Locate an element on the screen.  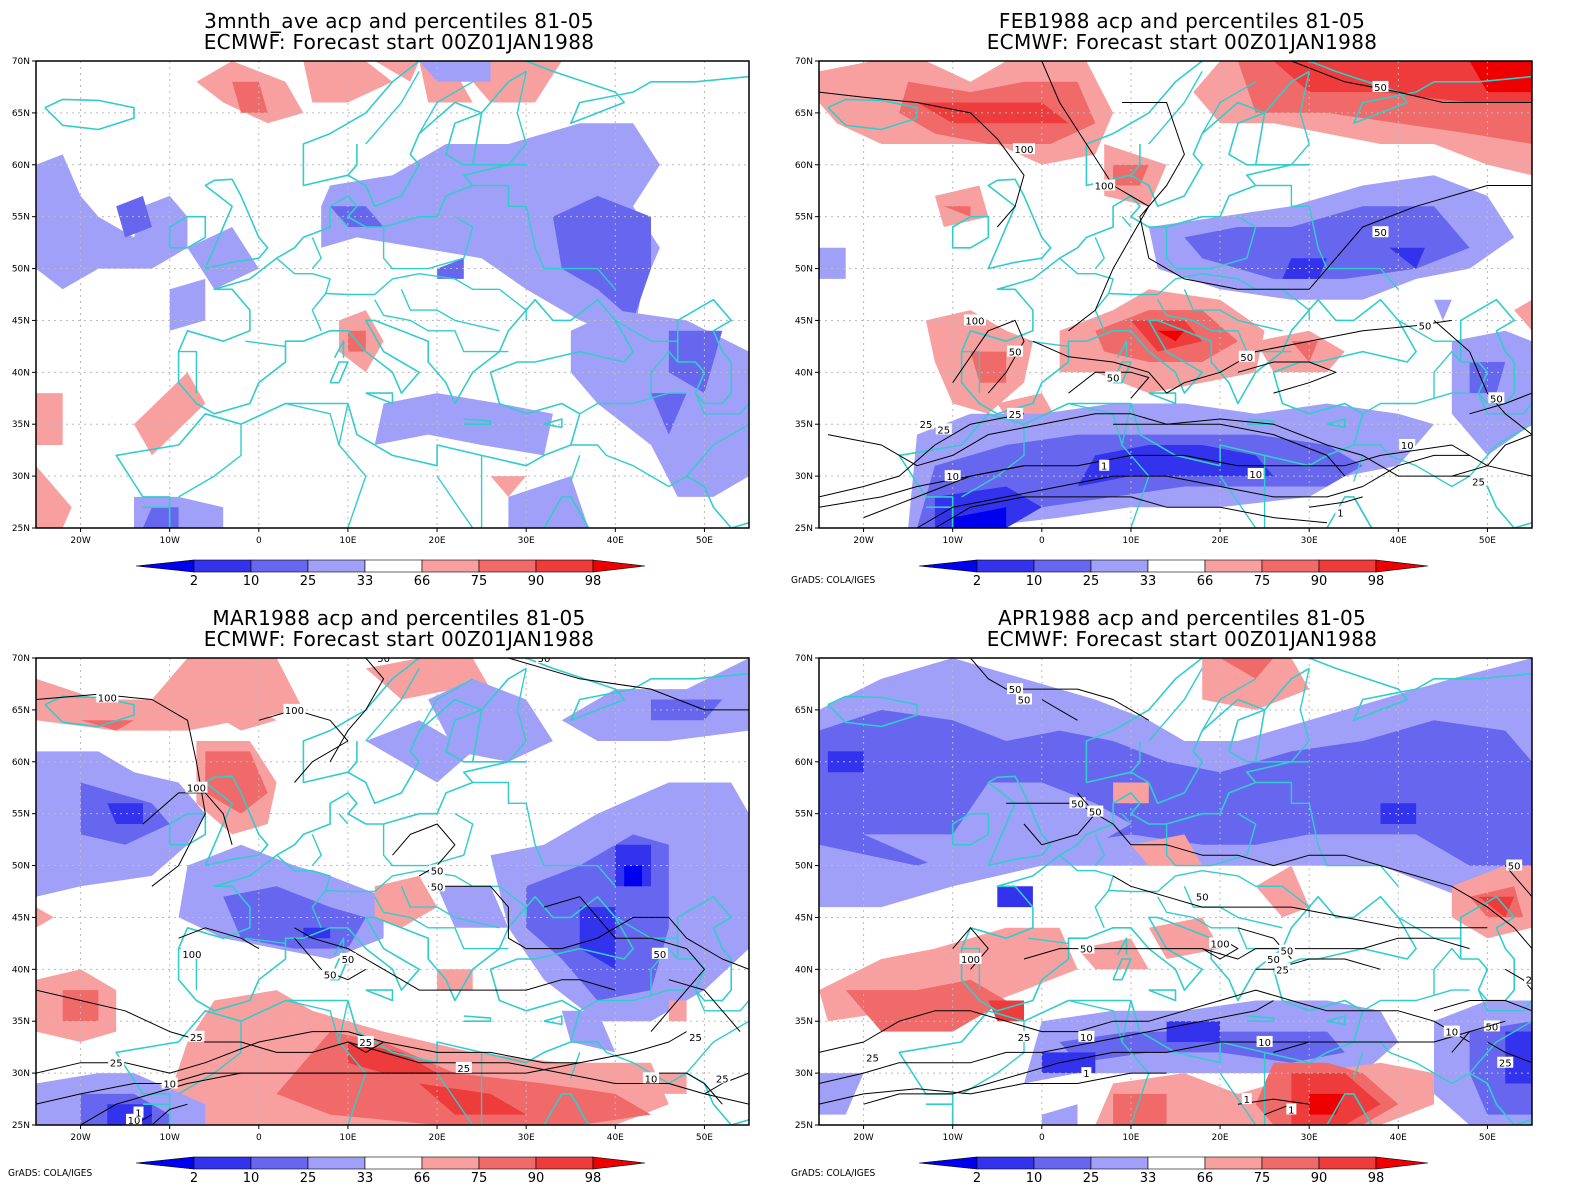
colorbar-arrow-low is located at coordinates (165, 1163).